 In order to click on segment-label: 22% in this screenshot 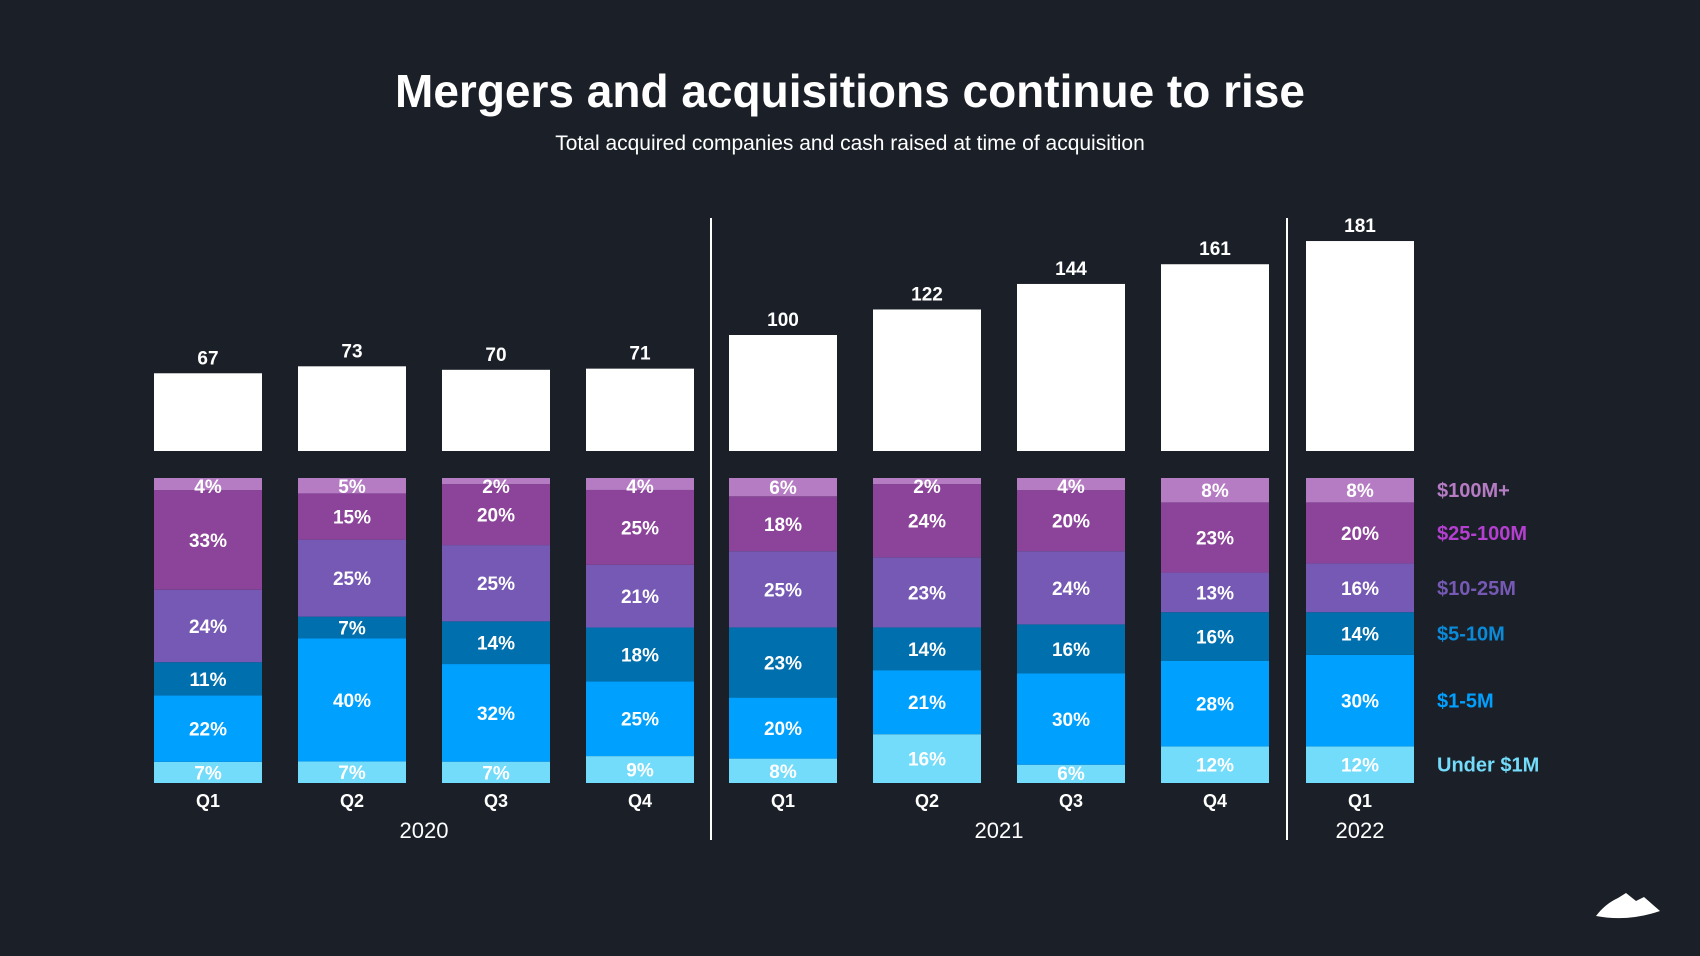, I will do `click(208, 730)`.